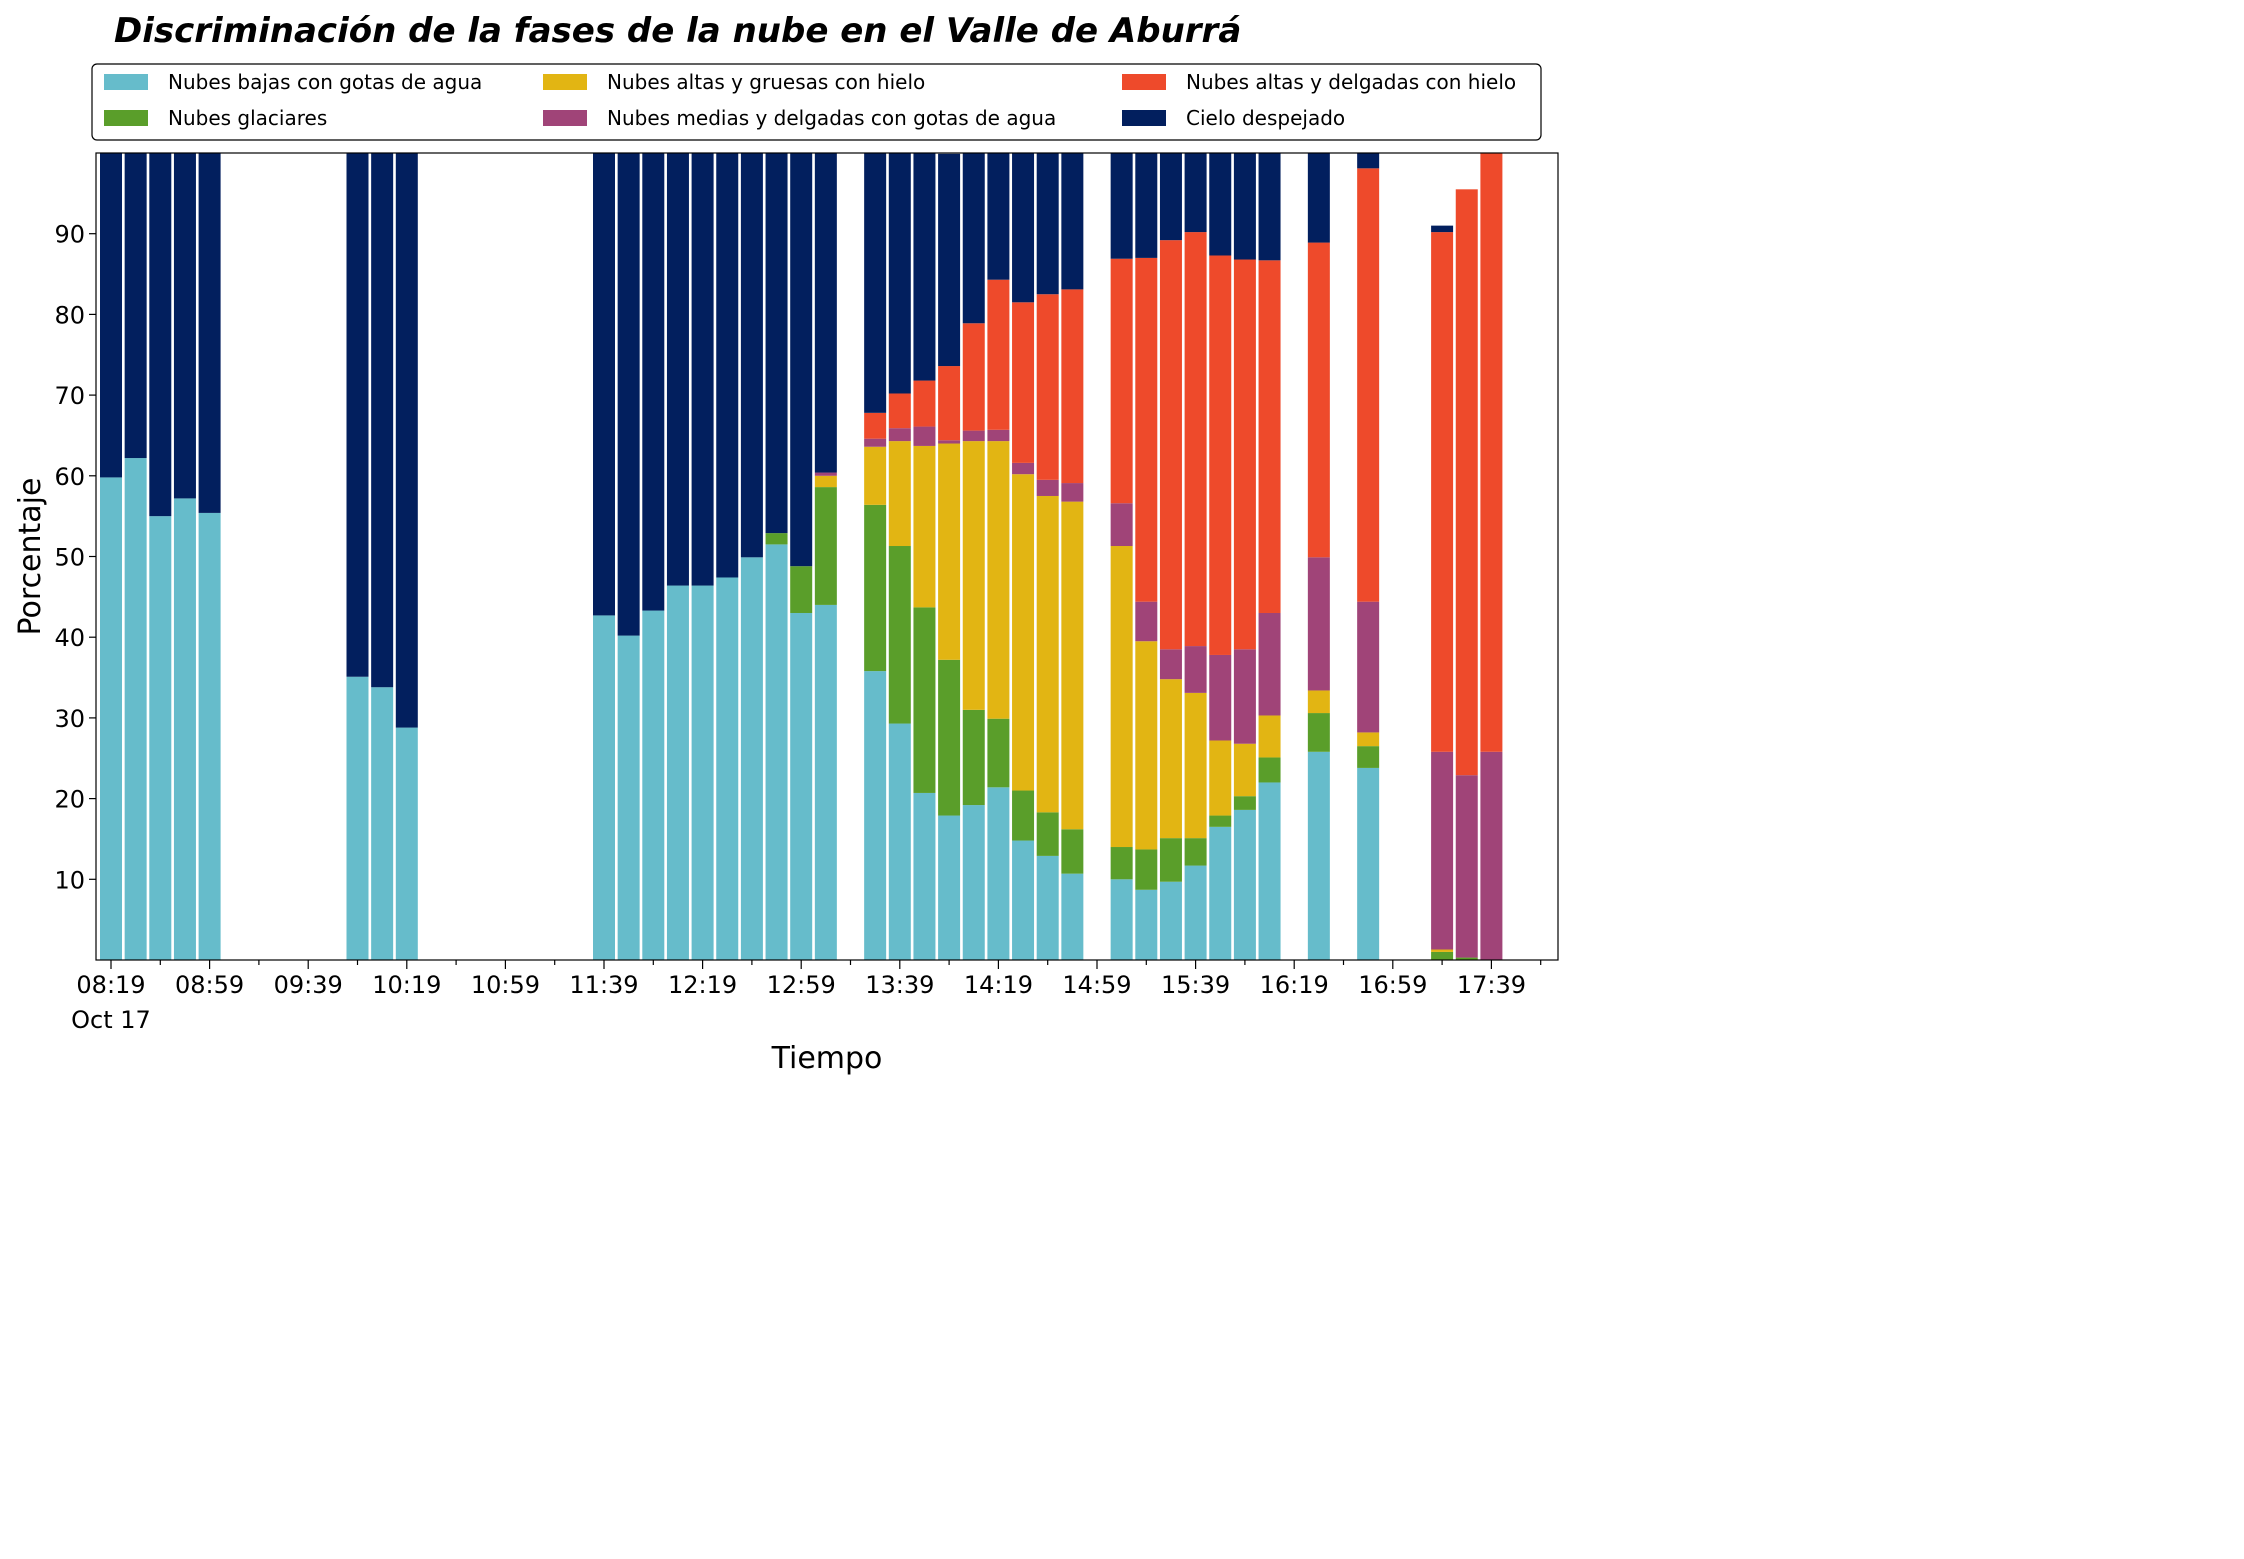  What do you see at coordinates (1121, 919) in the screenshot?
I see `bar-segment-slot41-series0` at bounding box center [1121, 919].